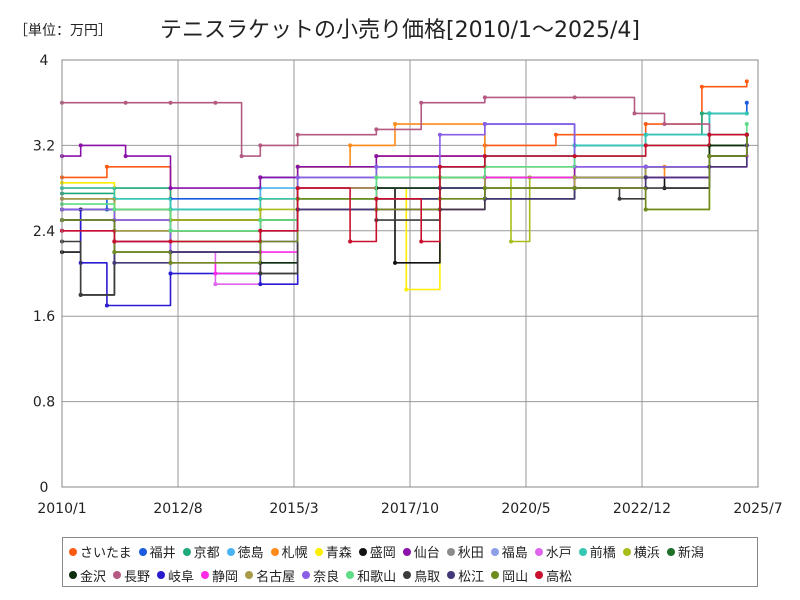 This screenshot has width=800, height=600. I want to click on legend-label: 福井, so click(162, 553).